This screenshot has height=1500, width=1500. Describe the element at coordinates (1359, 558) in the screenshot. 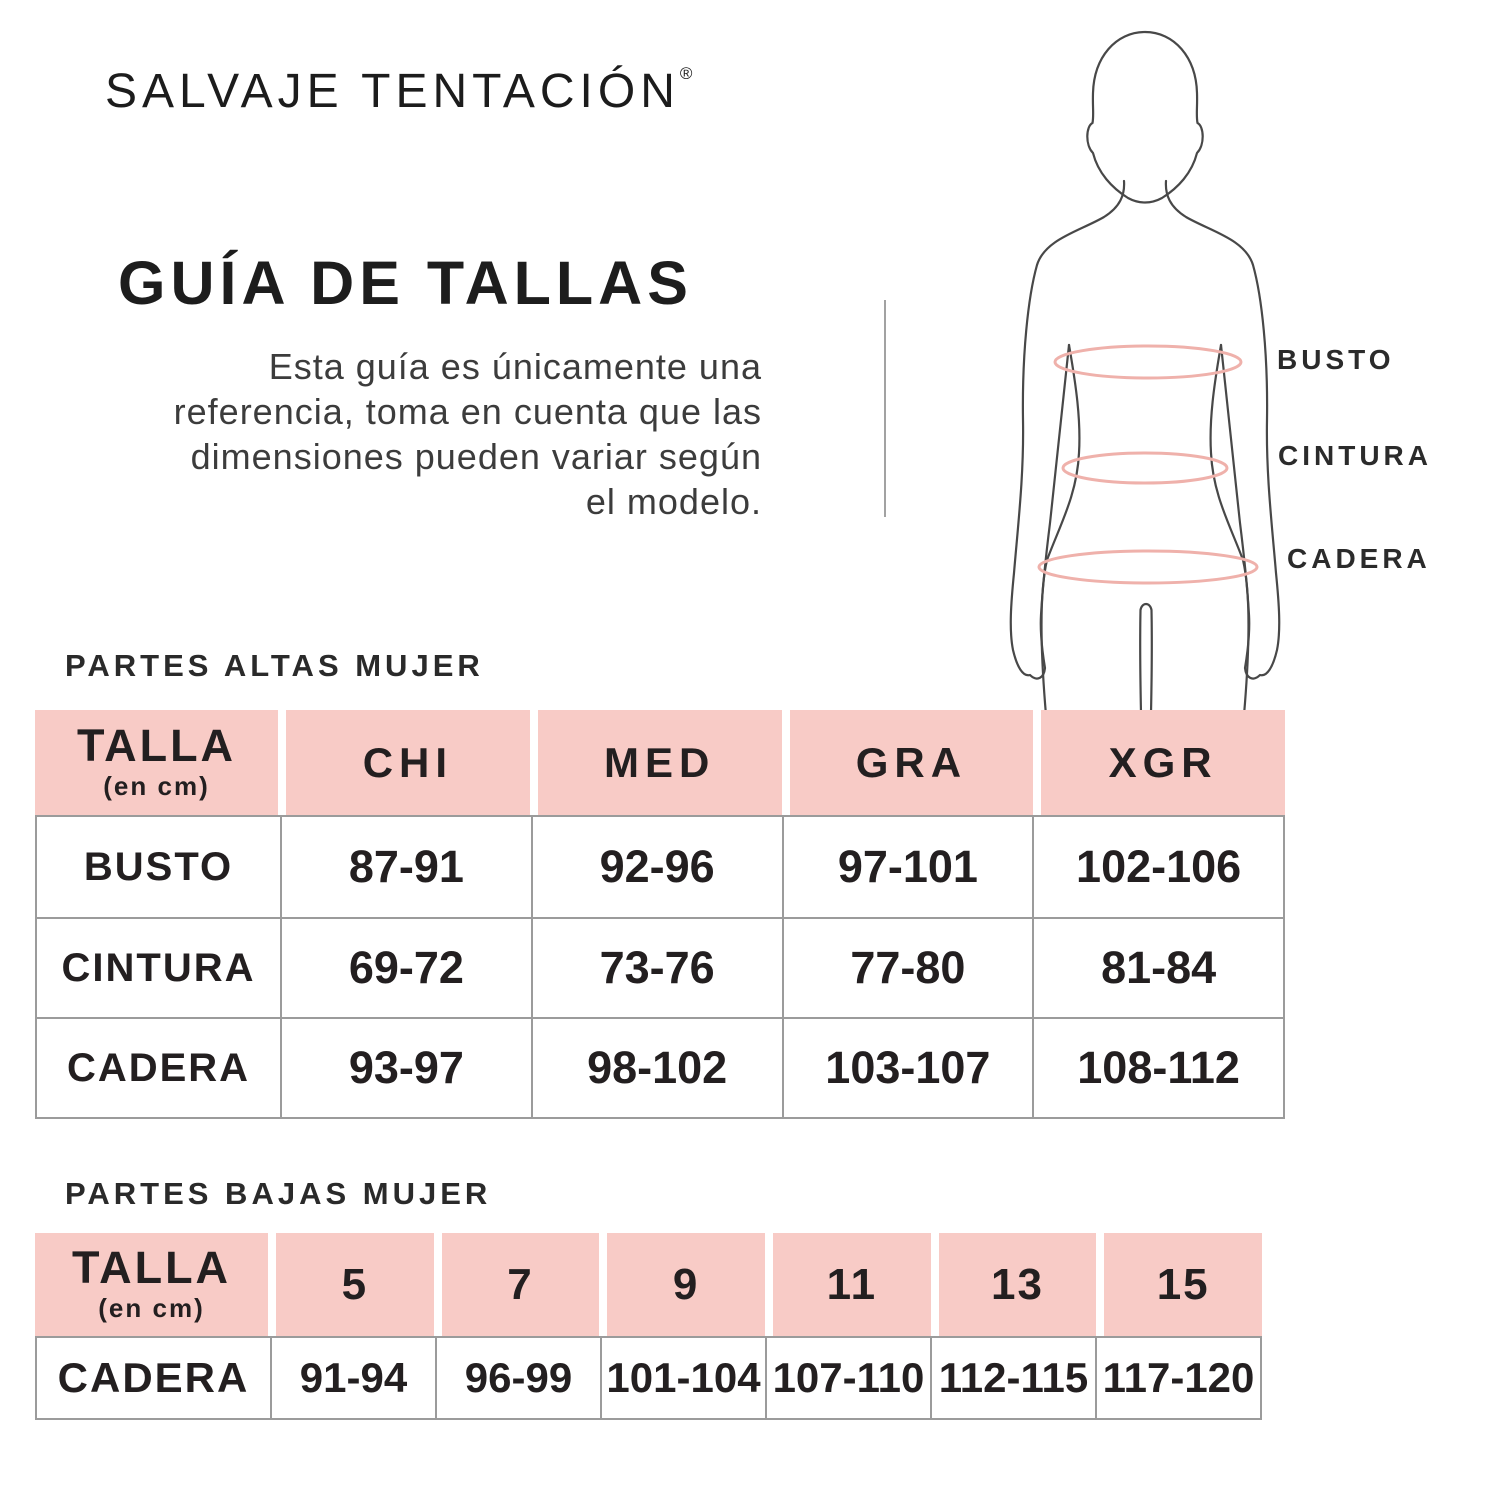

I see `hip-label: CADERA` at that location.